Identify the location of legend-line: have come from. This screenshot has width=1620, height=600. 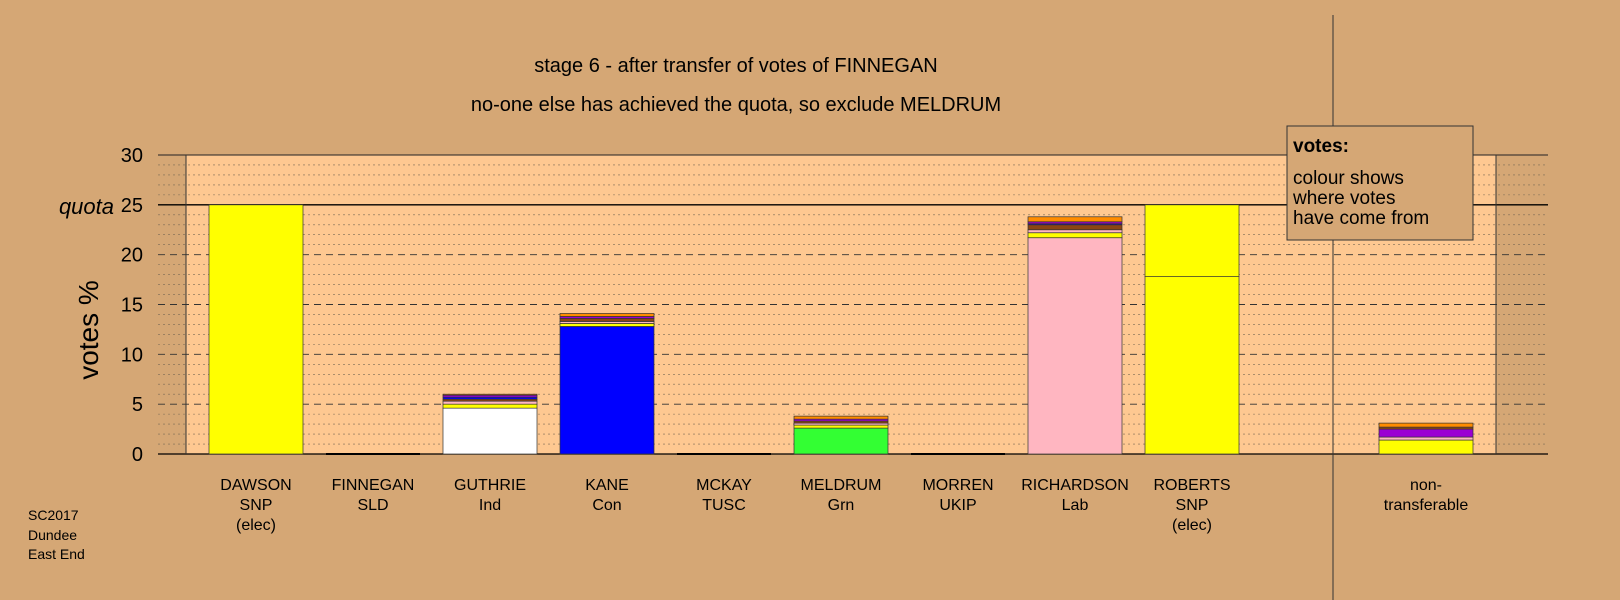
(1361, 218).